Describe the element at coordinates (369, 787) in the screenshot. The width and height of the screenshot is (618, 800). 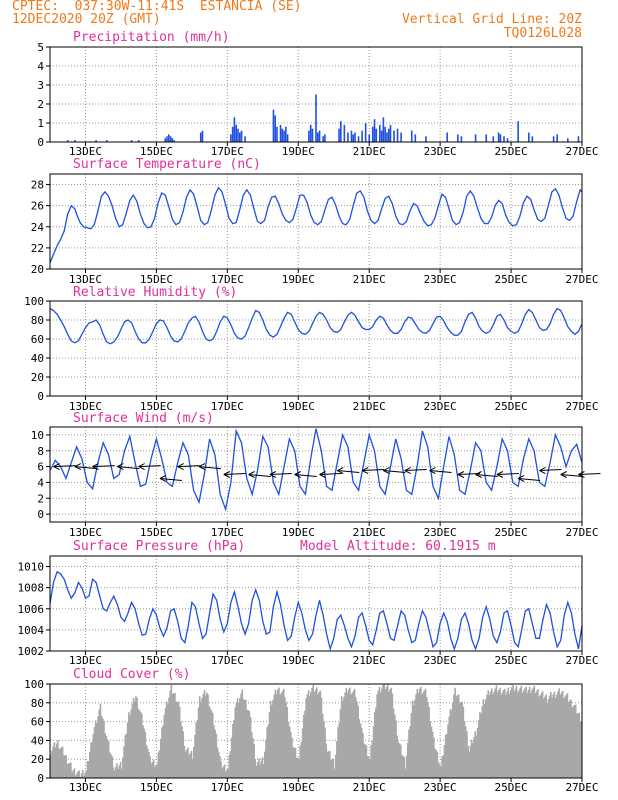
I see `cloud-xtick-label: 21DEC` at that location.